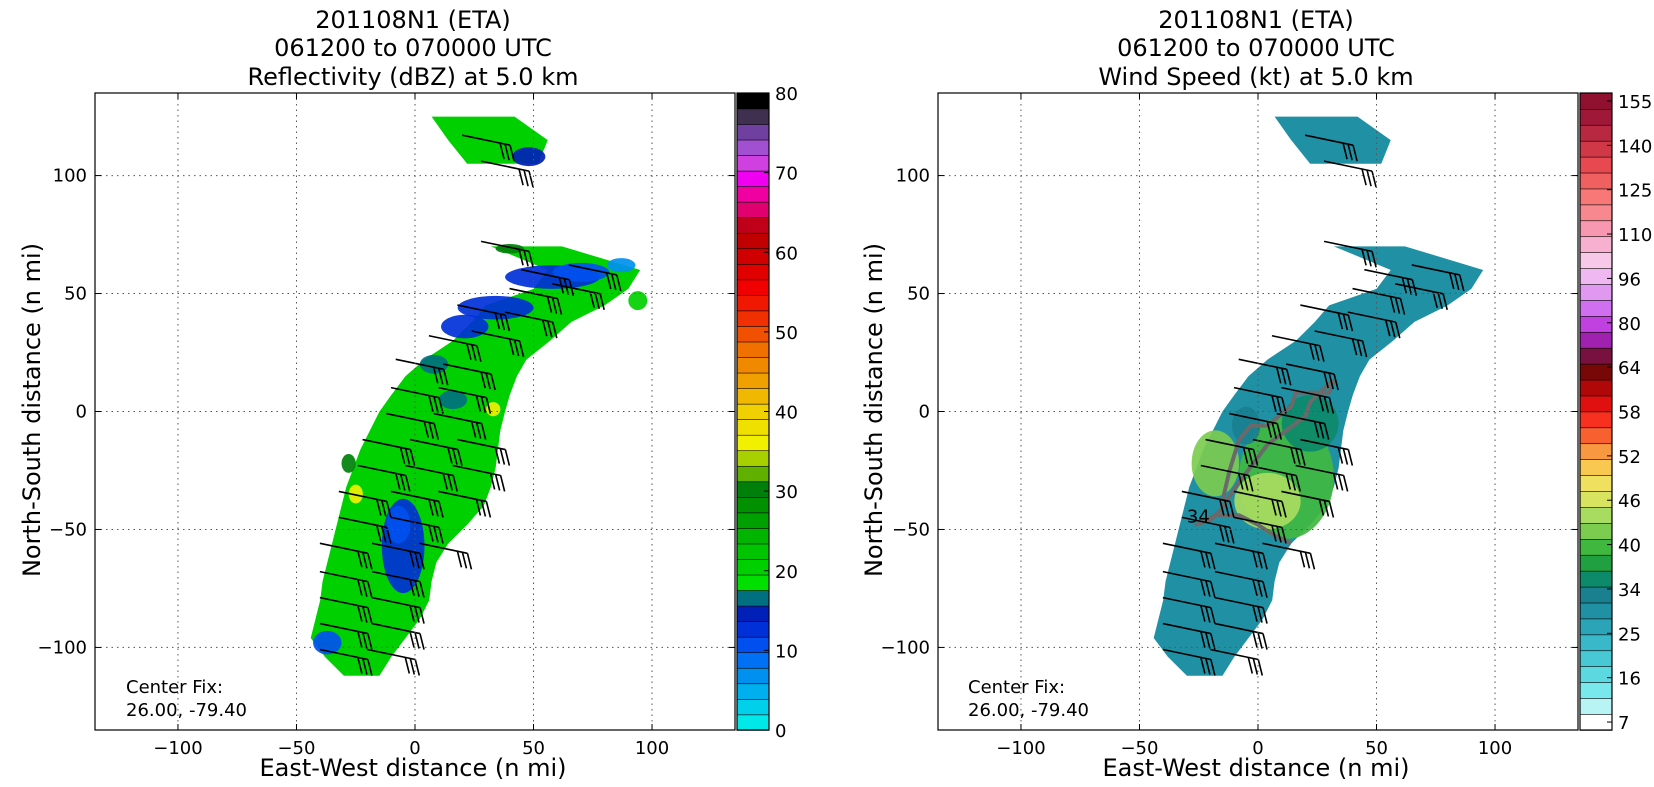 The height and width of the screenshot is (787, 1654). I want to click on right-y-tick-label: −50, so click(911, 529).